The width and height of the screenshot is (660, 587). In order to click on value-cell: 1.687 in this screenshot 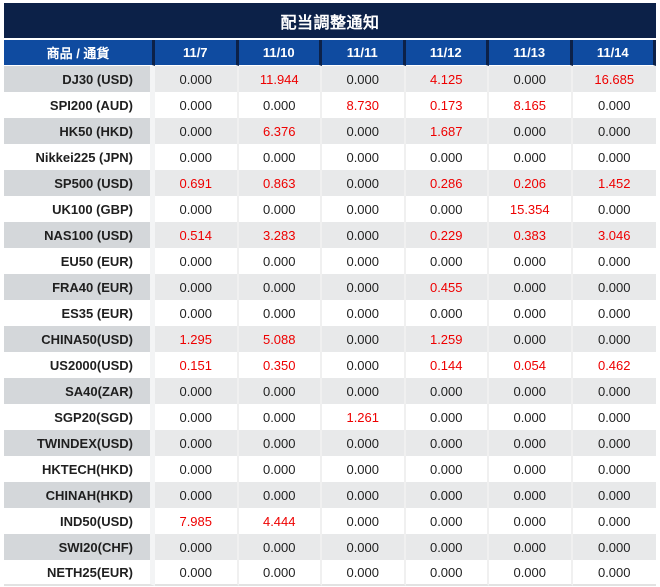, I will do `click(447, 131)`.